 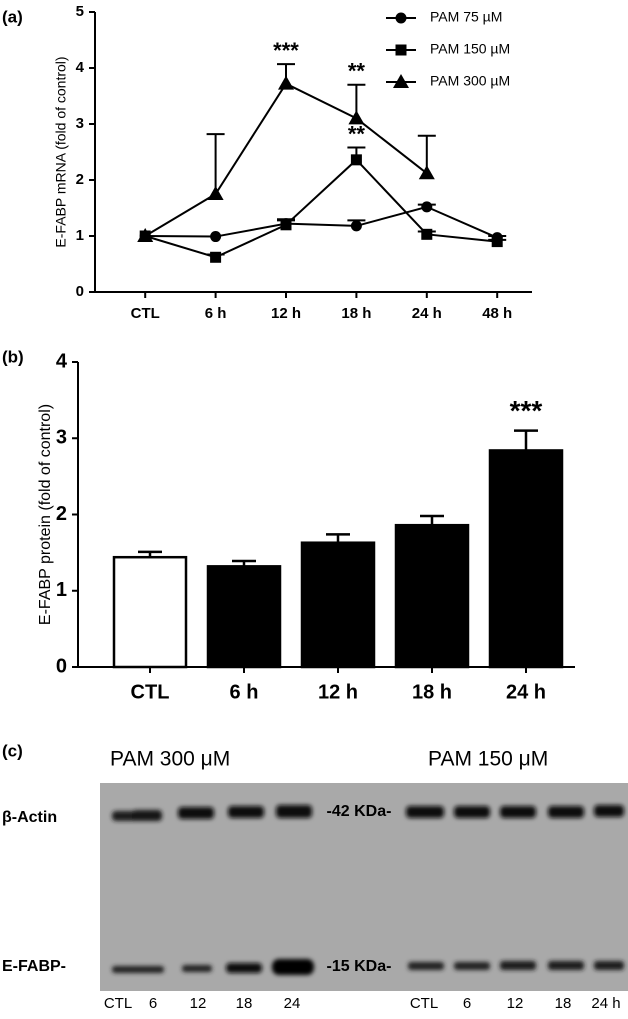 What do you see at coordinates (45, 514) in the screenshot?
I see `y-axis-label: E-FABP protein (fold of control)` at bounding box center [45, 514].